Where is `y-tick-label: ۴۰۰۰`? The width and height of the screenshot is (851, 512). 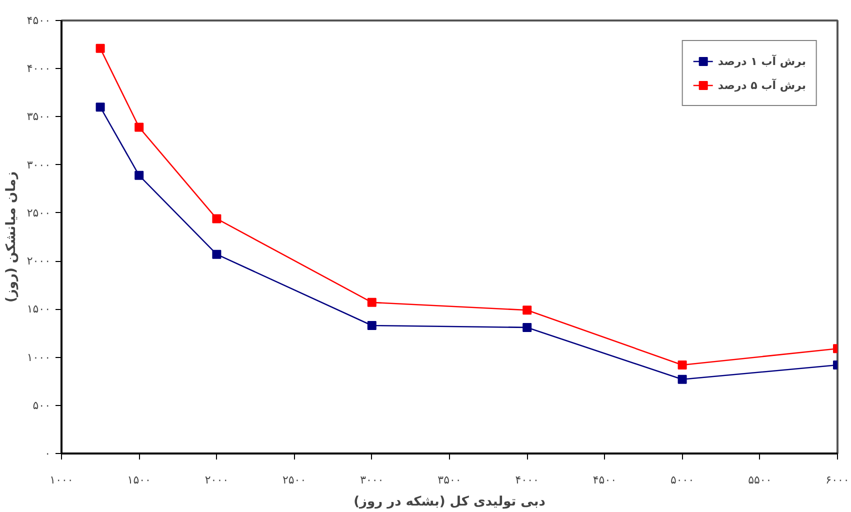
y-tick-label: ۴۰۰۰ is located at coordinates (38, 69).